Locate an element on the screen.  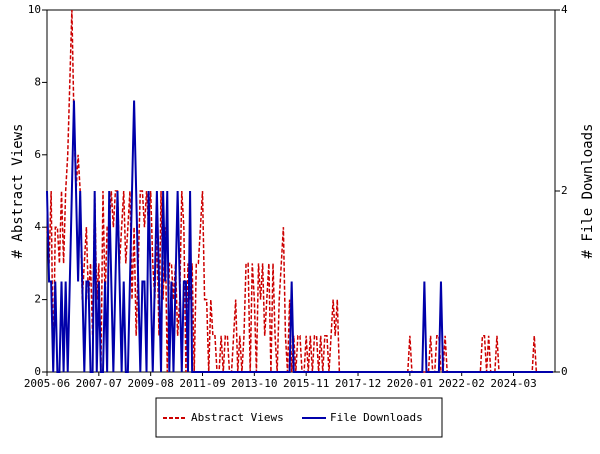
y-axis-title: # Abstract Views is located at coordinates (18, 191).